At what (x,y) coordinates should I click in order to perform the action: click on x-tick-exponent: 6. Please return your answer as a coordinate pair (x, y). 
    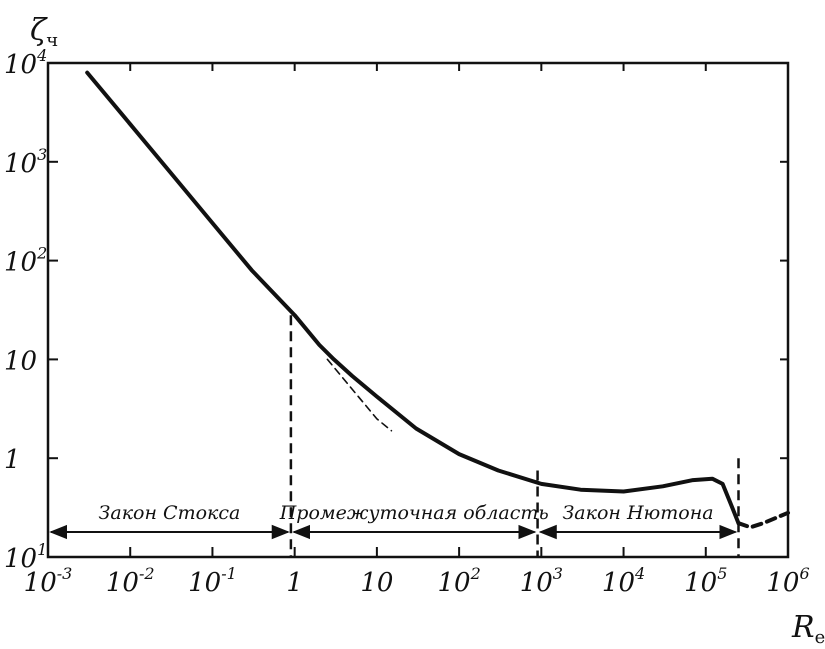
    Looking at the image, I should click on (804, 573).